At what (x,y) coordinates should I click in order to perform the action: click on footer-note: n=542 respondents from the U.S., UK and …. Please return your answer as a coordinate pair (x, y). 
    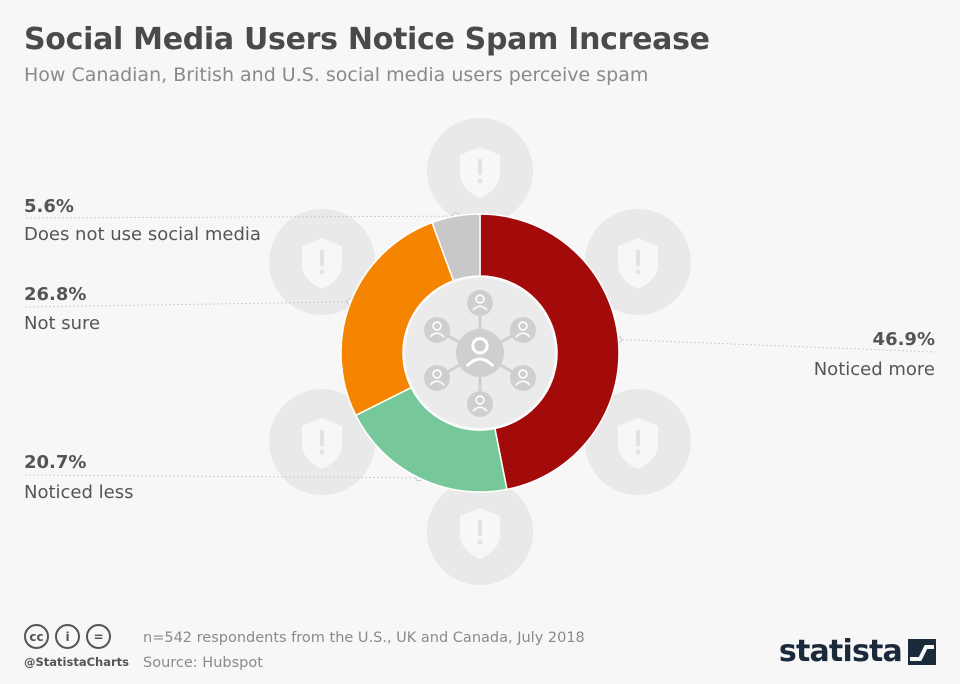
    Looking at the image, I should click on (364, 651).